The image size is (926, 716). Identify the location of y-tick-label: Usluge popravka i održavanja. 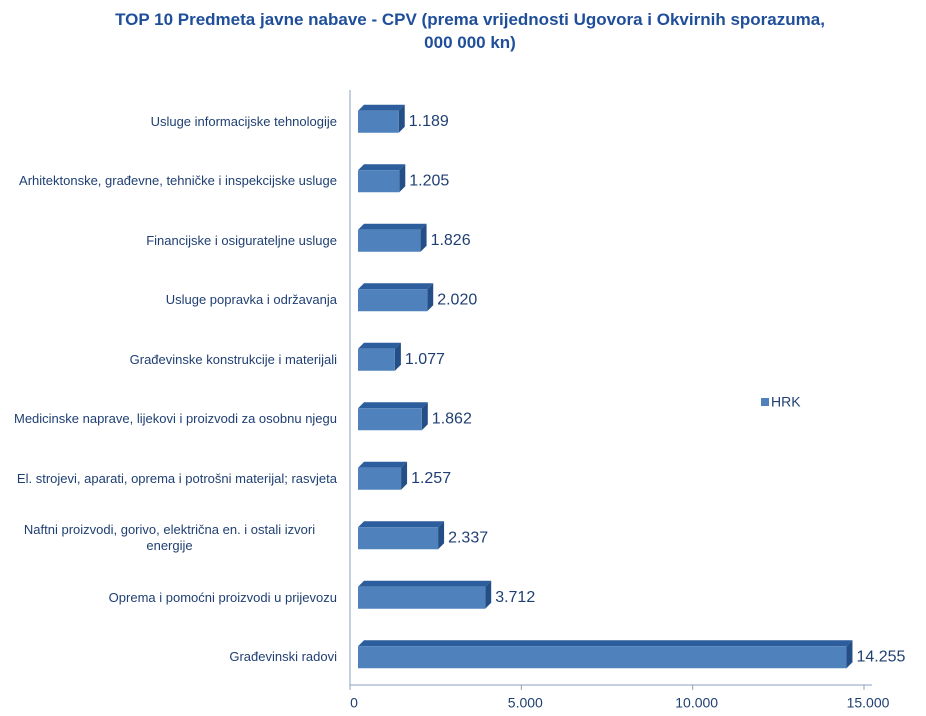
(169, 300).